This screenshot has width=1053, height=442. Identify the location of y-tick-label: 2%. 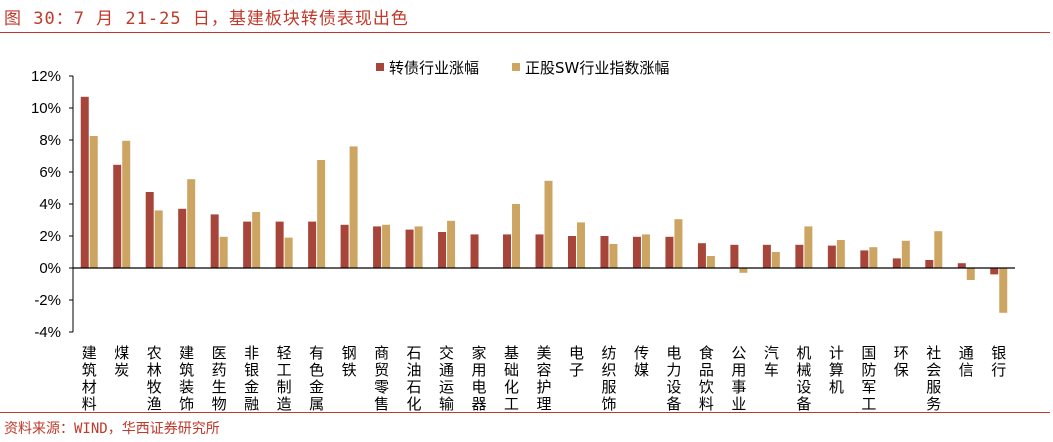
(50, 236).